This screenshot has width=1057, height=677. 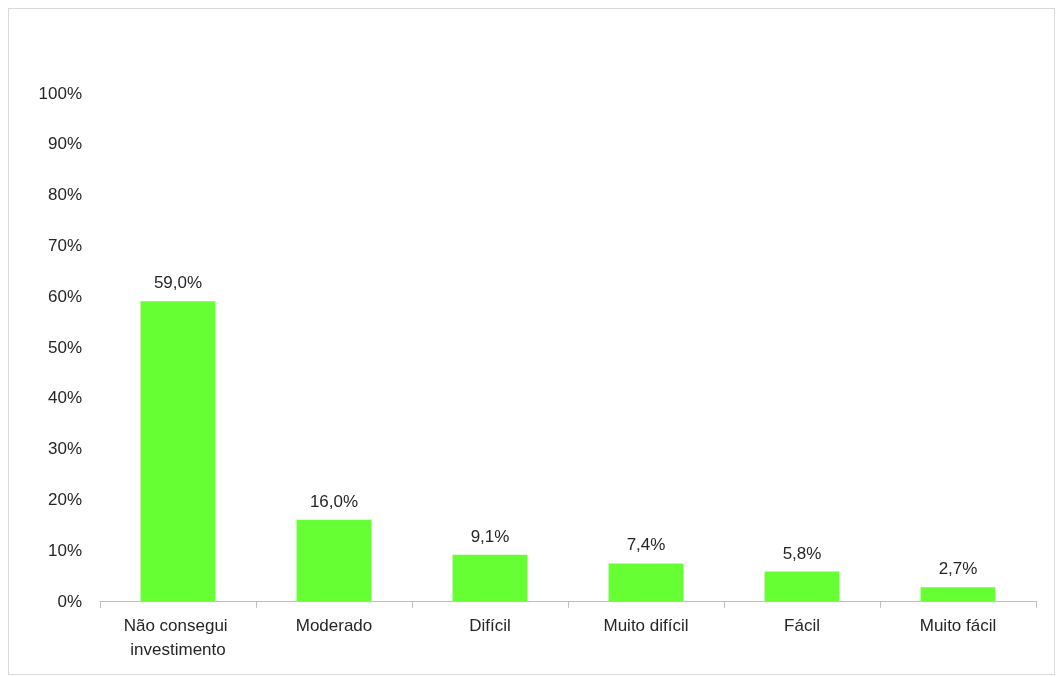 I want to click on data-label: 5,8%, so click(x=802, y=553).